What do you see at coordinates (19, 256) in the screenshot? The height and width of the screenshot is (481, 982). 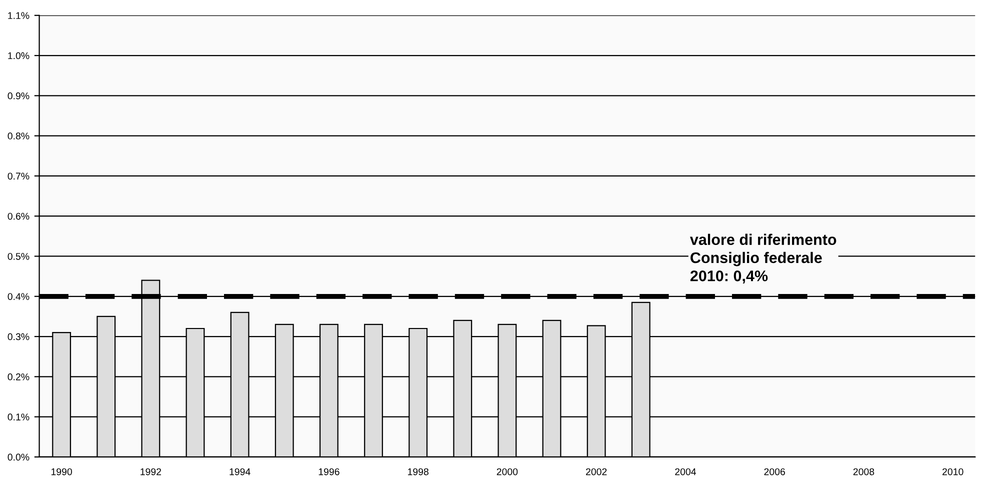 I see `y-tick-label: 0.5%` at bounding box center [19, 256].